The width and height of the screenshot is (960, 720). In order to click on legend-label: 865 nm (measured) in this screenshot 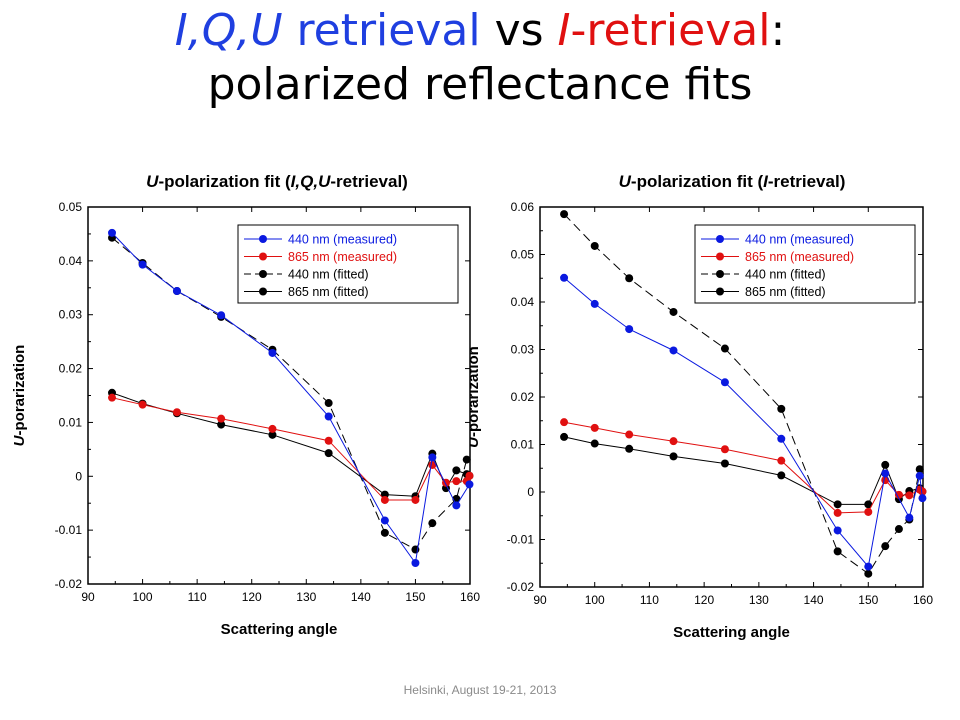, I will do `click(342, 257)`.